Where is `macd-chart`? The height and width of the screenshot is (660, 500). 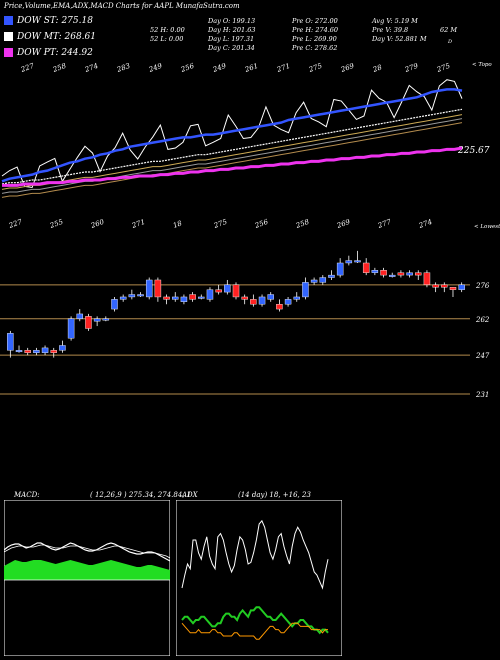 macd-chart is located at coordinates (87, 578).